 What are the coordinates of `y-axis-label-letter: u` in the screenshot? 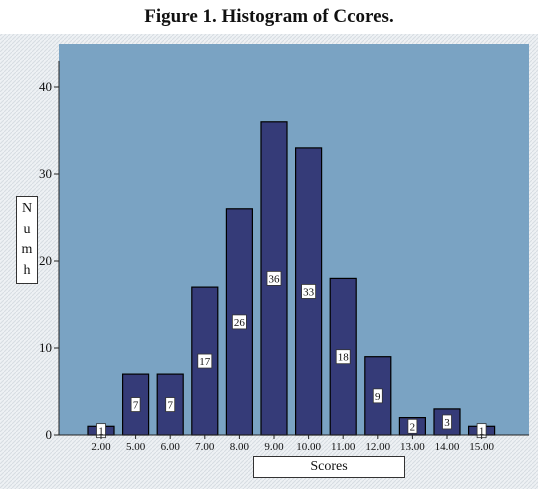 It's located at (27, 229).